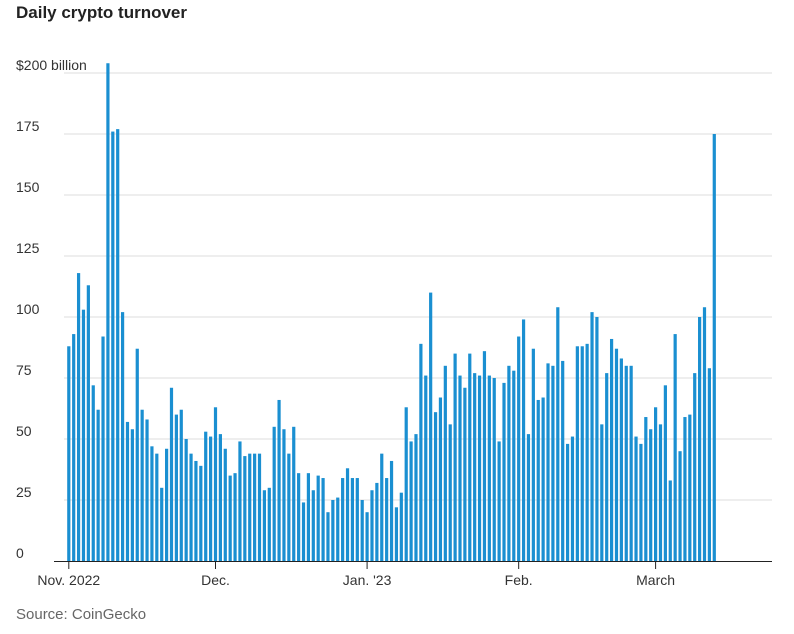 This screenshot has height=634, width=794. I want to click on chart-title: Daily crypto turnover, so click(101, 12).